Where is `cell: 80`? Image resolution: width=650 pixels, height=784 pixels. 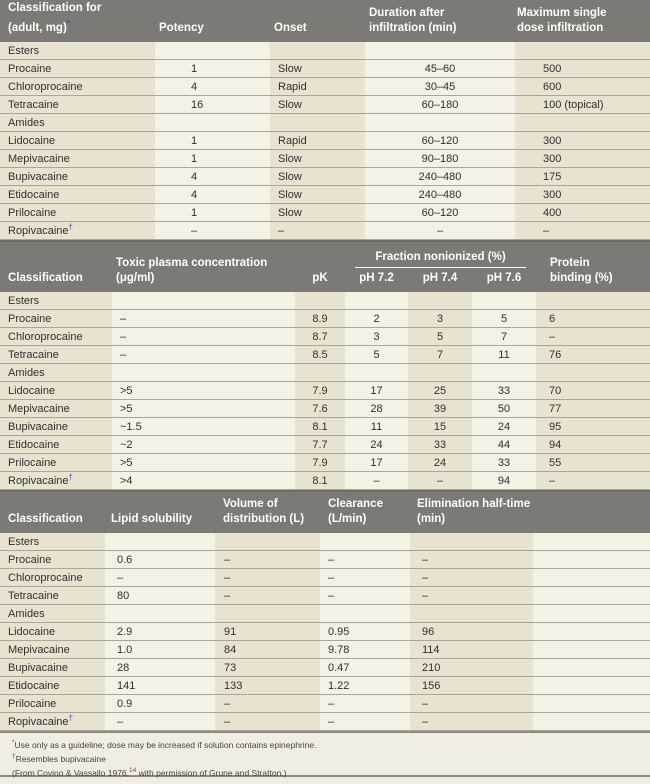 cell: 80 is located at coordinates (160, 595).